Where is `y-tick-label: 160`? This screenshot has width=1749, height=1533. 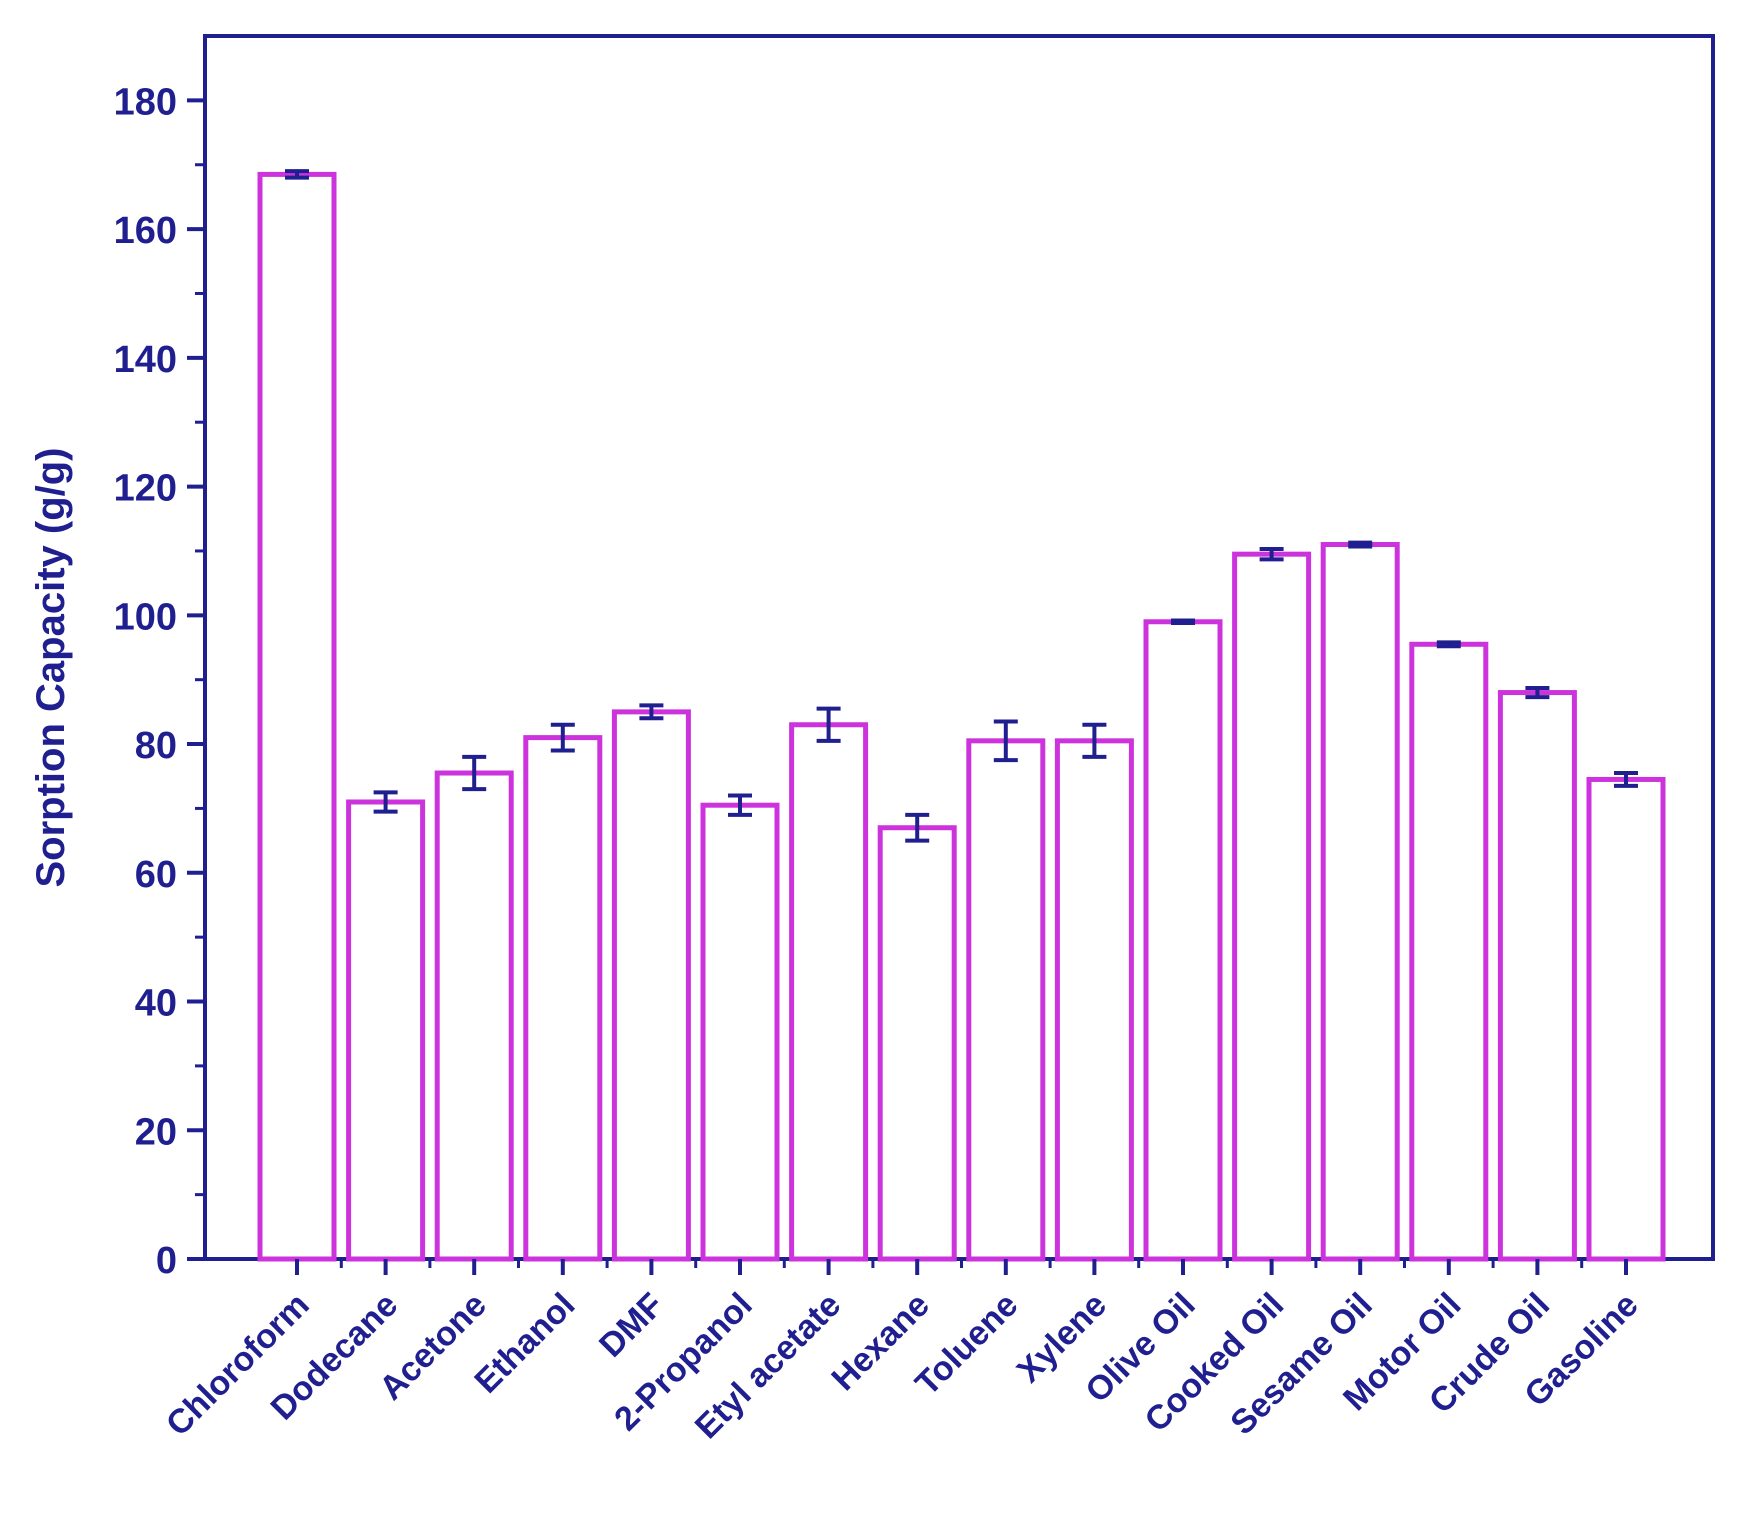 y-tick-label: 160 is located at coordinates (145, 231).